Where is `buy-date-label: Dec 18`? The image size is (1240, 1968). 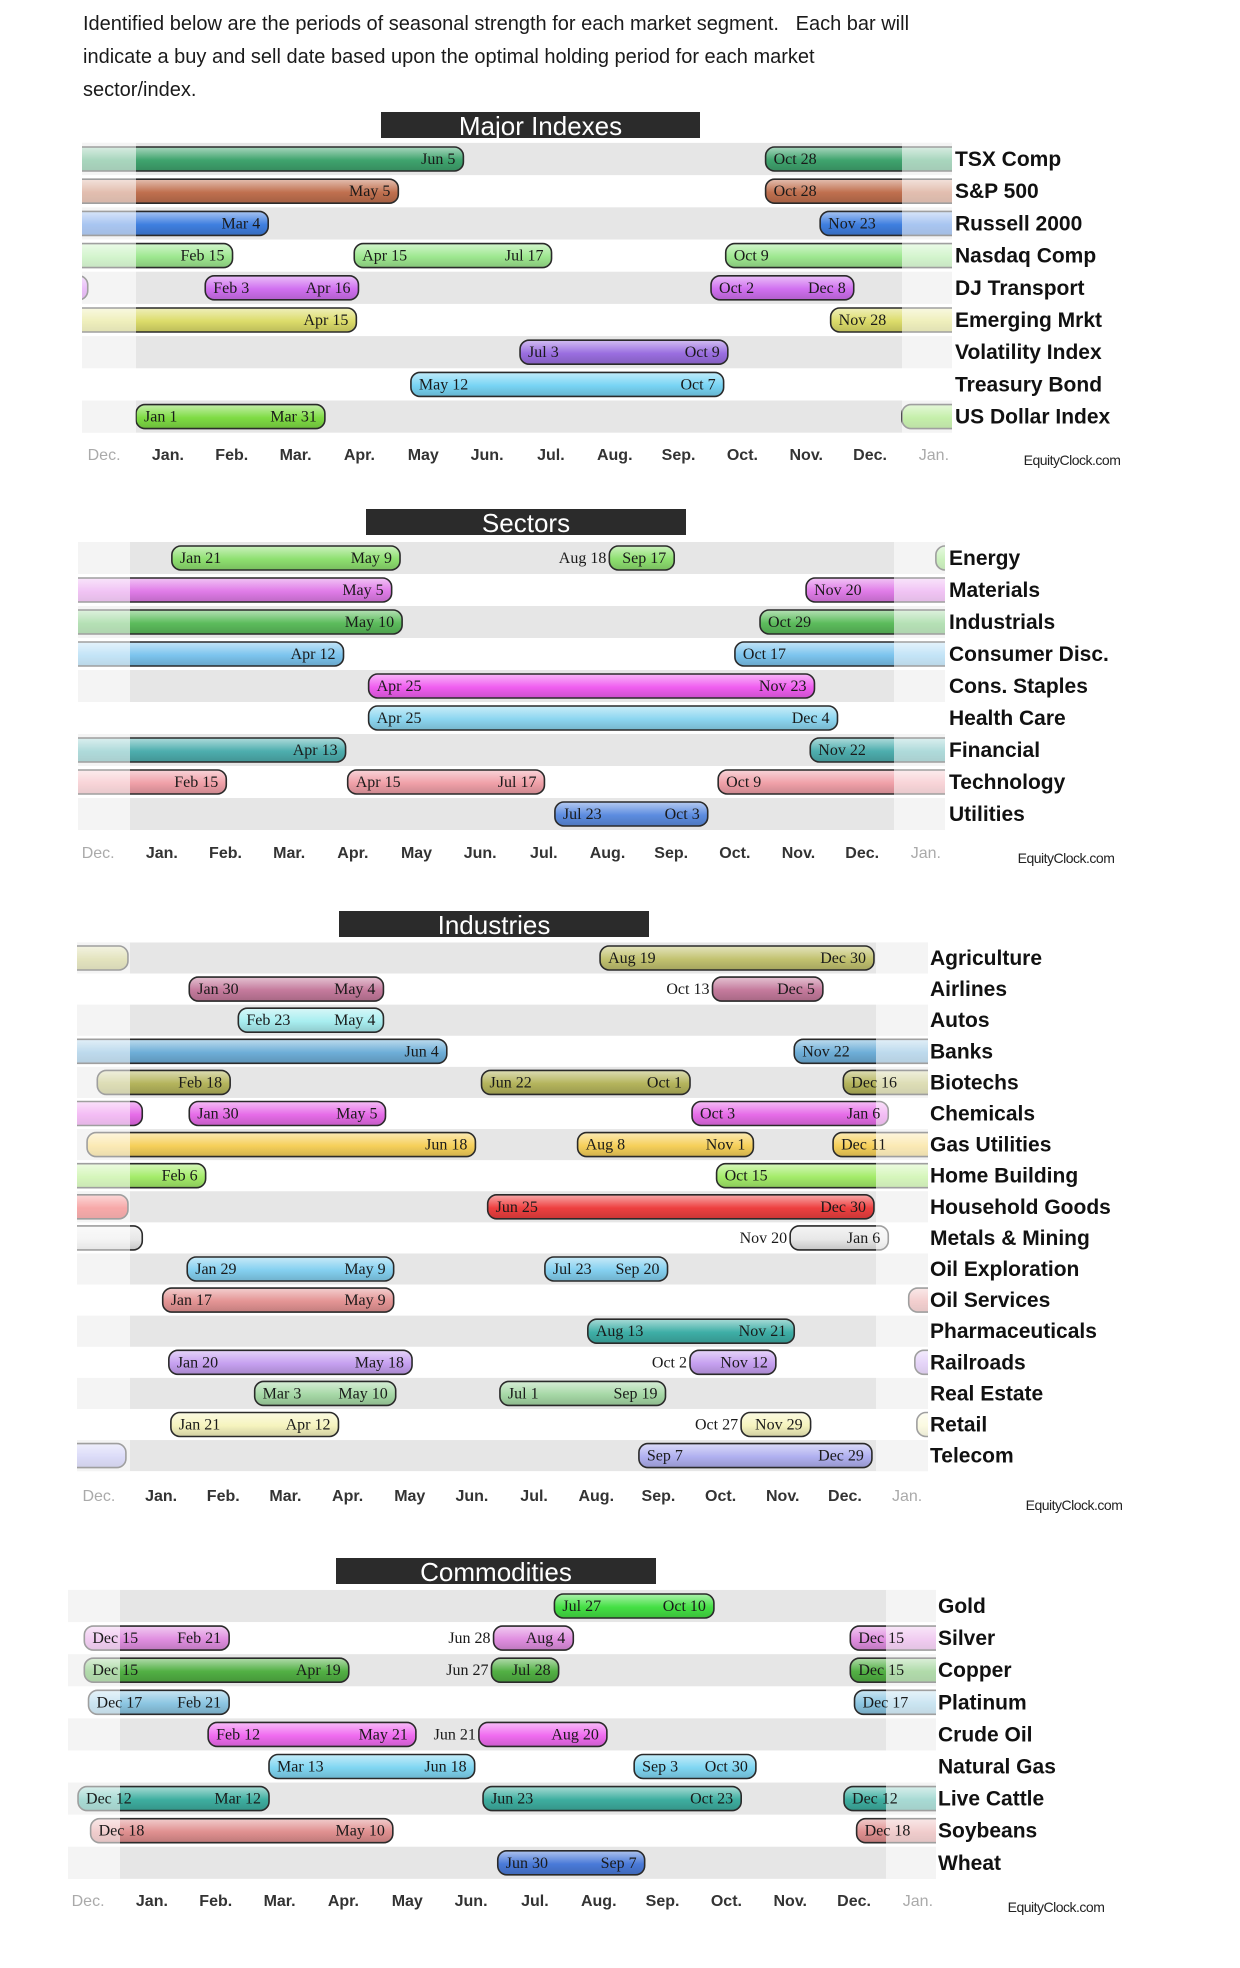 buy-date-label: Dec 18 is located at coordinates (122, 1831).